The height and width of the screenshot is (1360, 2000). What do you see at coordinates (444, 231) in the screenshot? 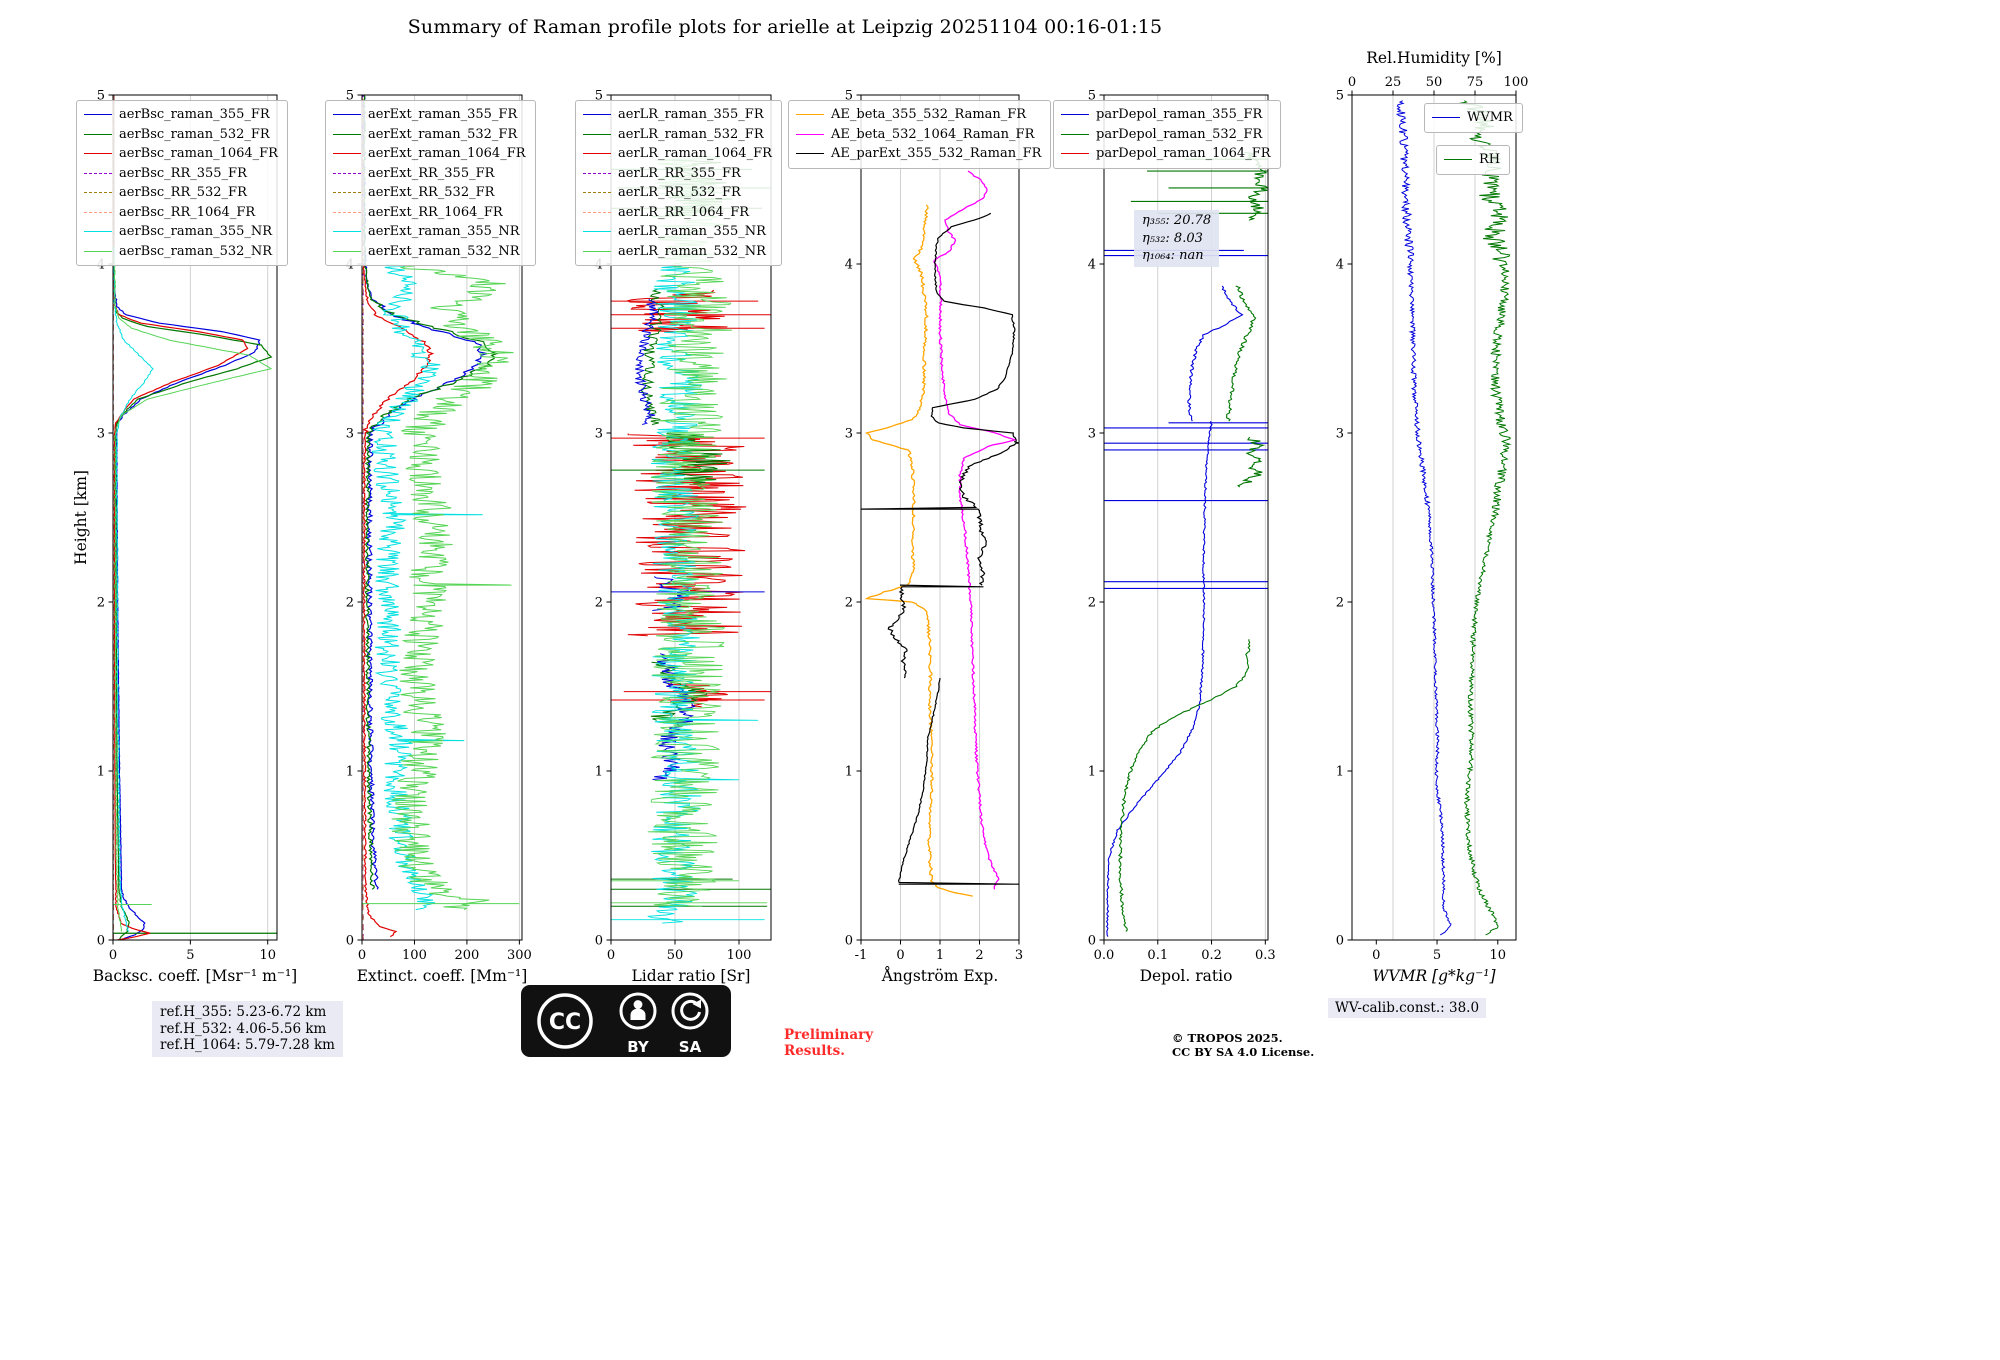
I see `legend-label: aerExt_raman_355_NR` at bounding box center [444, 231].